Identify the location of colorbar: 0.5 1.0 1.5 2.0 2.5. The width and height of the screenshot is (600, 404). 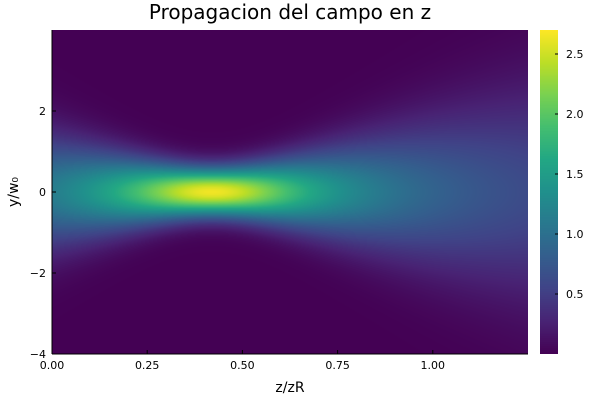
(562, 192).